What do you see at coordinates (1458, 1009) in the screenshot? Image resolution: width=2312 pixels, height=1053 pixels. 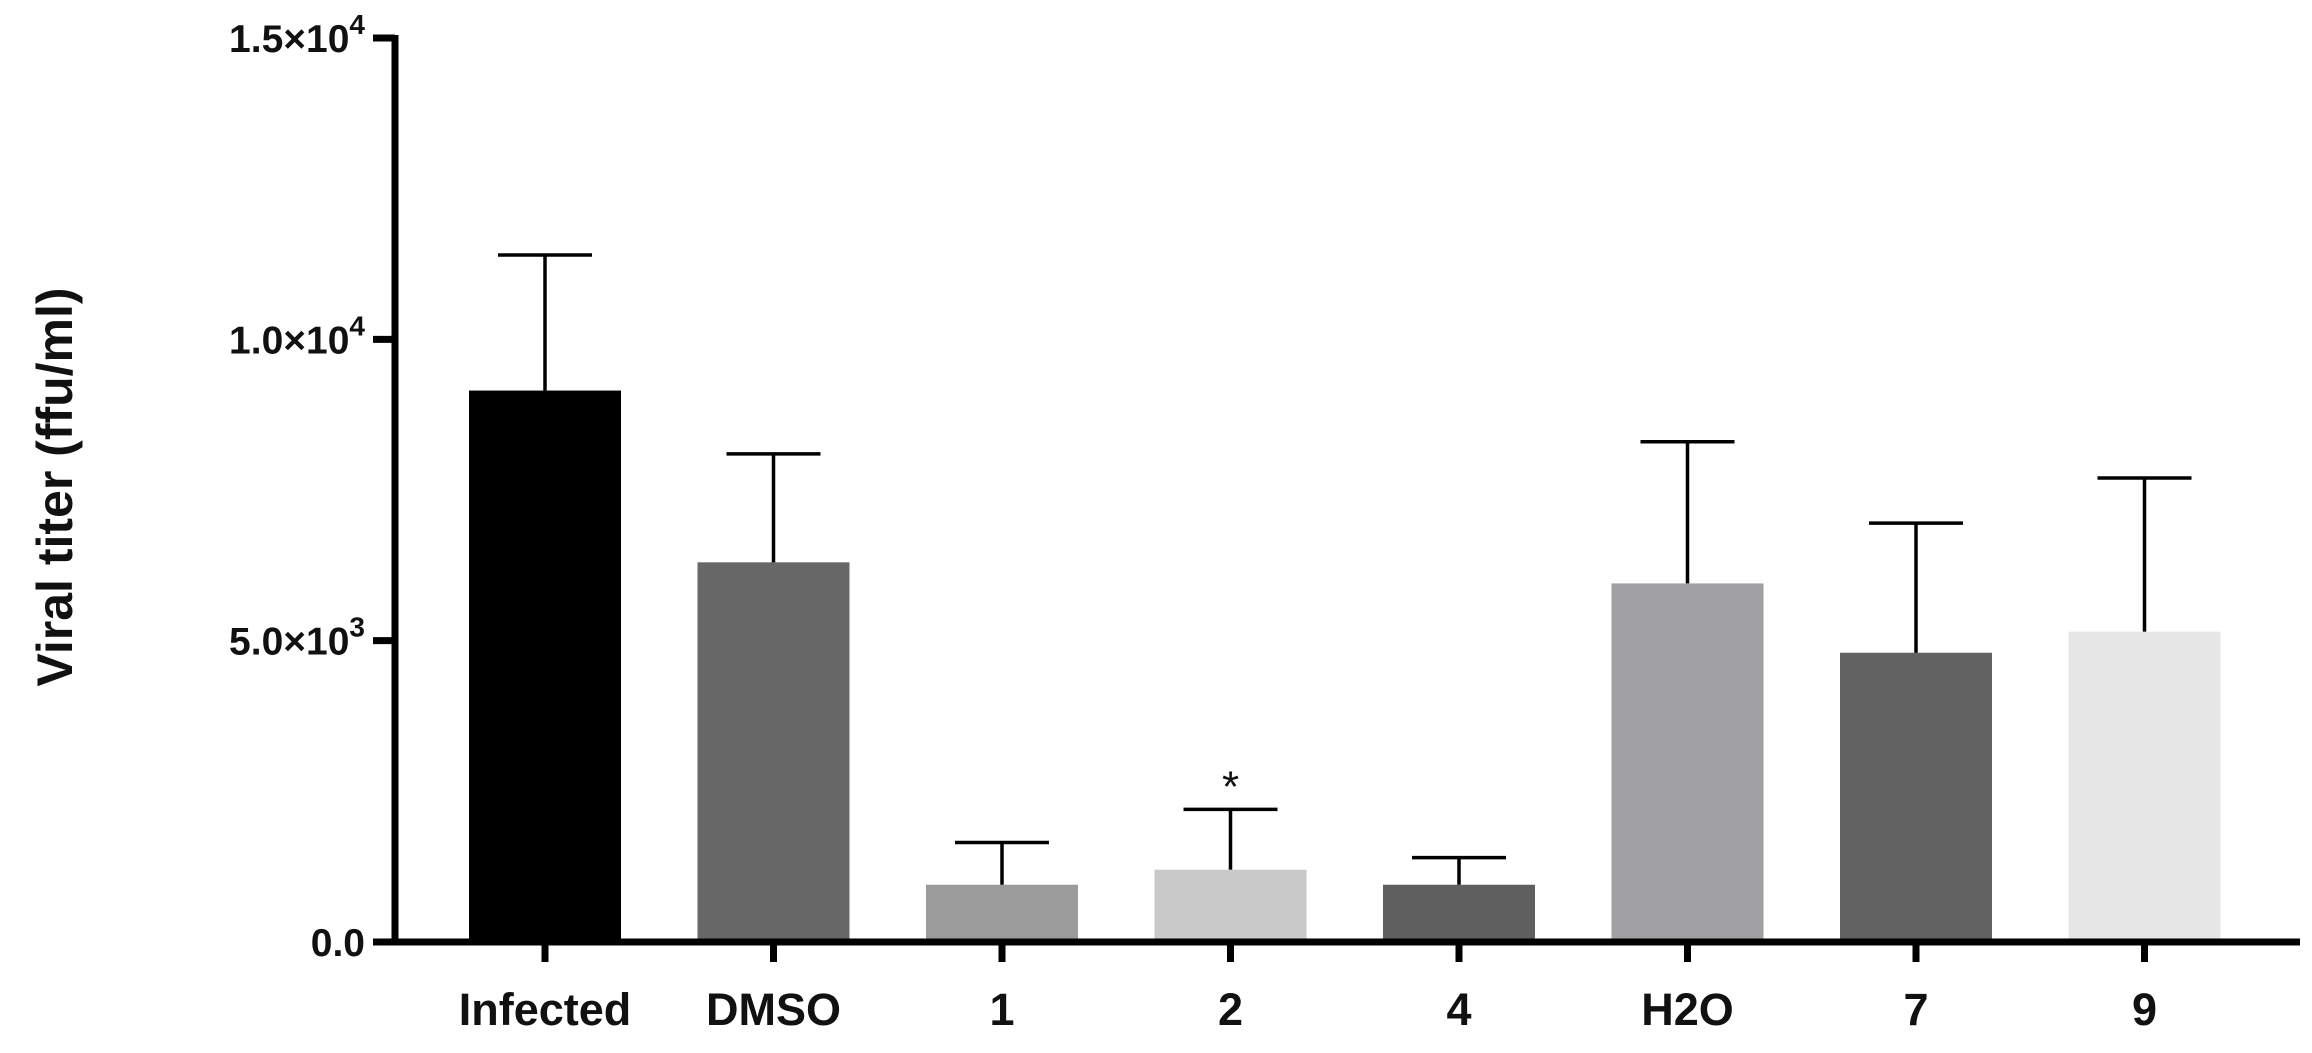 I see `x-tick-label-4: 4` at bounding box center [1458, 1009].